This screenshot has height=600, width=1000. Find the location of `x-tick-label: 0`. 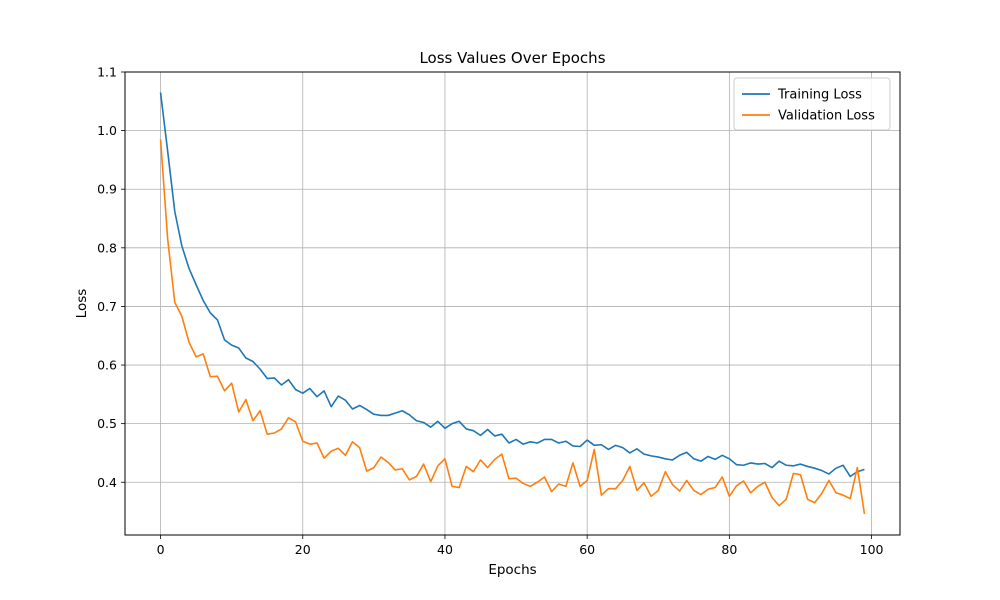

x-tick-label: 0 is located at coordinates (161, 549).